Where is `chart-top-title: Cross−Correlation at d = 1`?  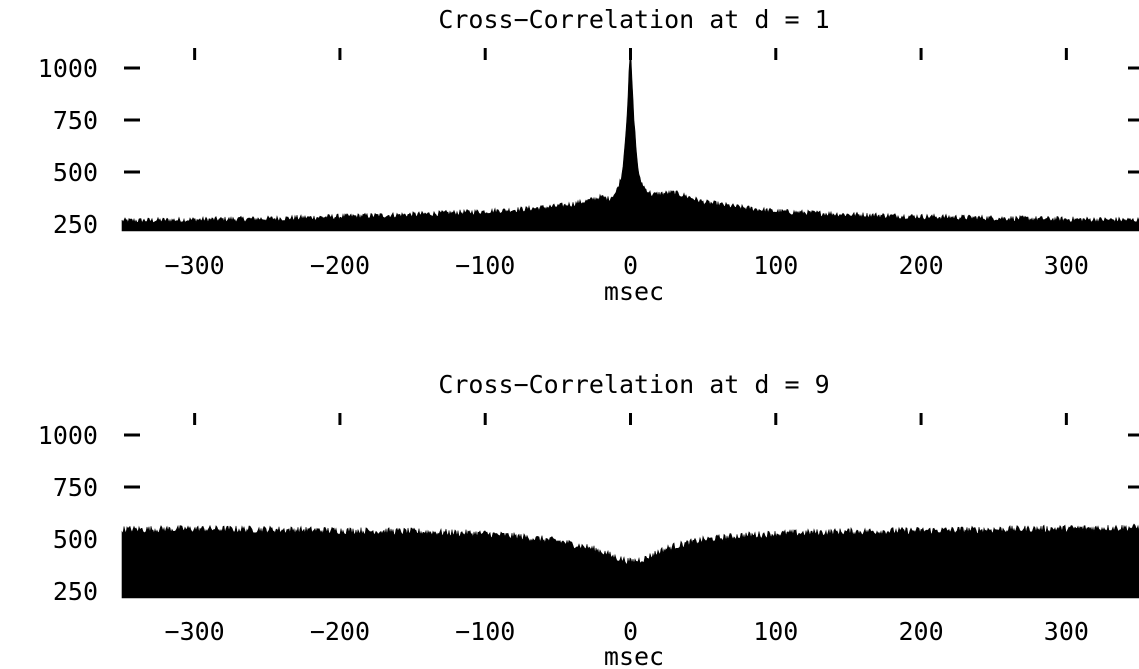
chart-top-title: Cross−Correlation at d = 1 is located at coordinates (633, 19).